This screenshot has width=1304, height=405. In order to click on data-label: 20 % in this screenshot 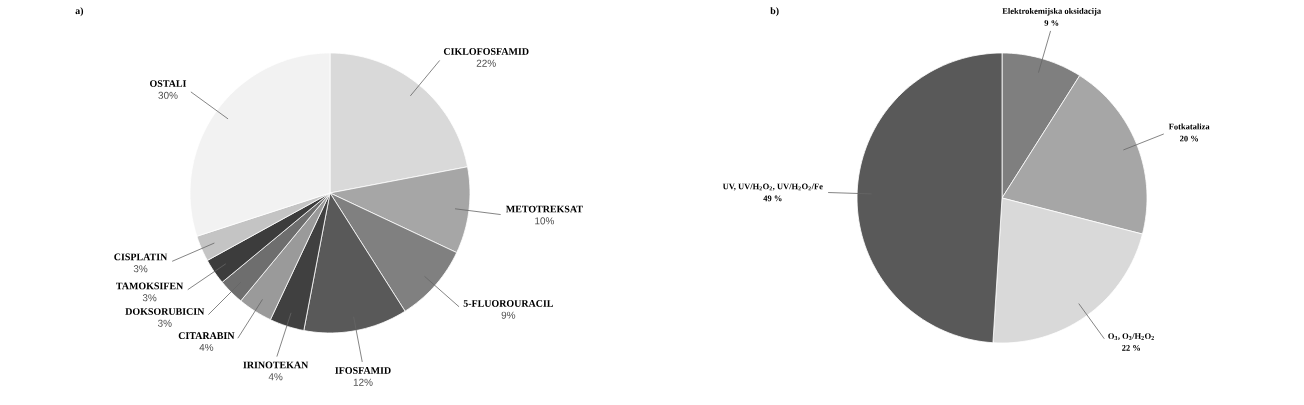, I will do `click(1189, 138)`.